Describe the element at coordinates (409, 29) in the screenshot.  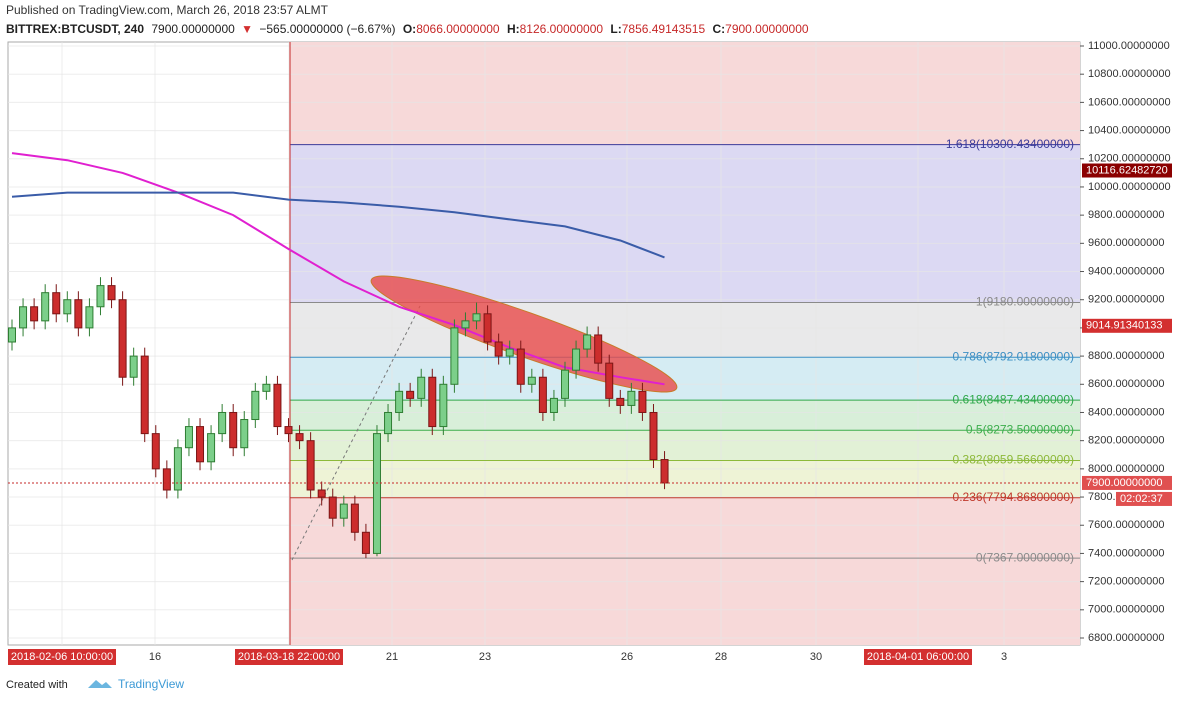
I see `open-label: O:` at that location.